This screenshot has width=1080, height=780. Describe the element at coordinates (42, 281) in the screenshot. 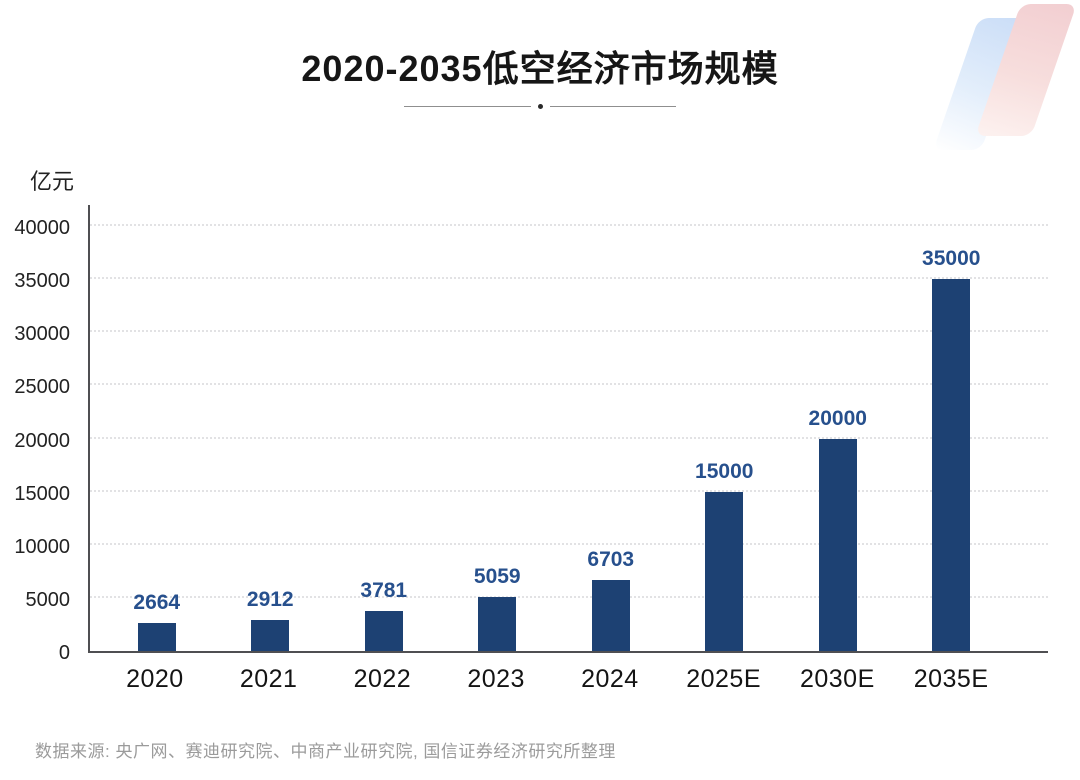

I see `y-tick-label: 35000` at that location.